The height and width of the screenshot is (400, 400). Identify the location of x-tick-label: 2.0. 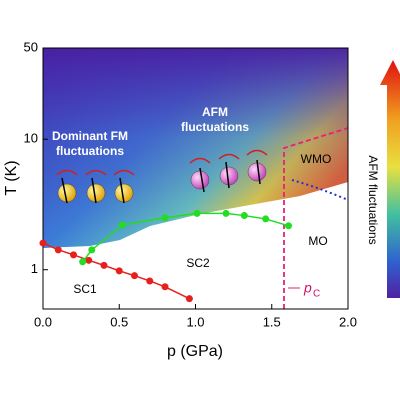
(348, 321).